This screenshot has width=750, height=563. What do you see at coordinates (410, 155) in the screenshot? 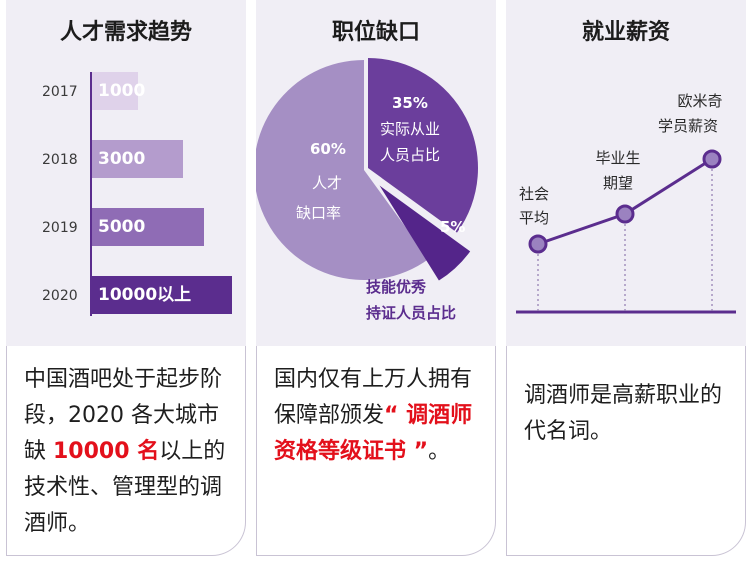
I see `pie-label-name: 人员占比` at bounding box center [410, 155].